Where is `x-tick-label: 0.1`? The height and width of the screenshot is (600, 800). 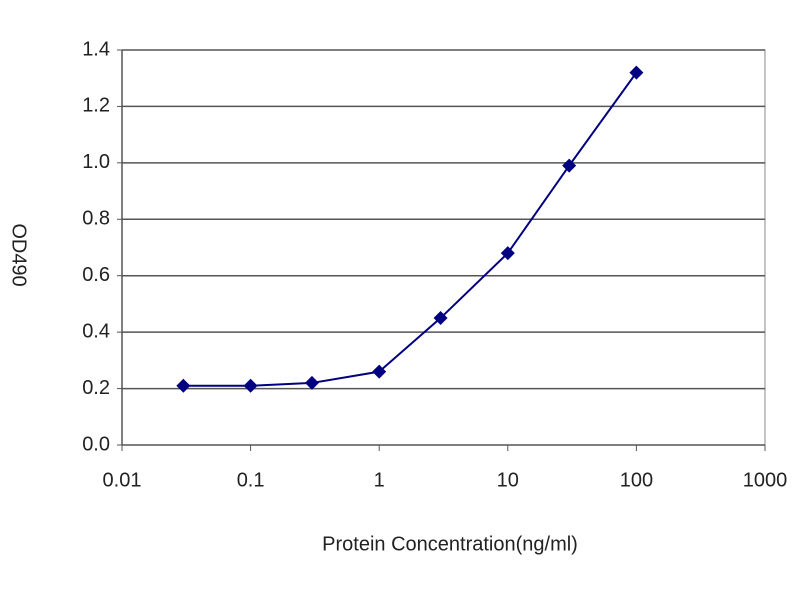 x-tick-label: 0.1 is located at coordinates (251, 480).